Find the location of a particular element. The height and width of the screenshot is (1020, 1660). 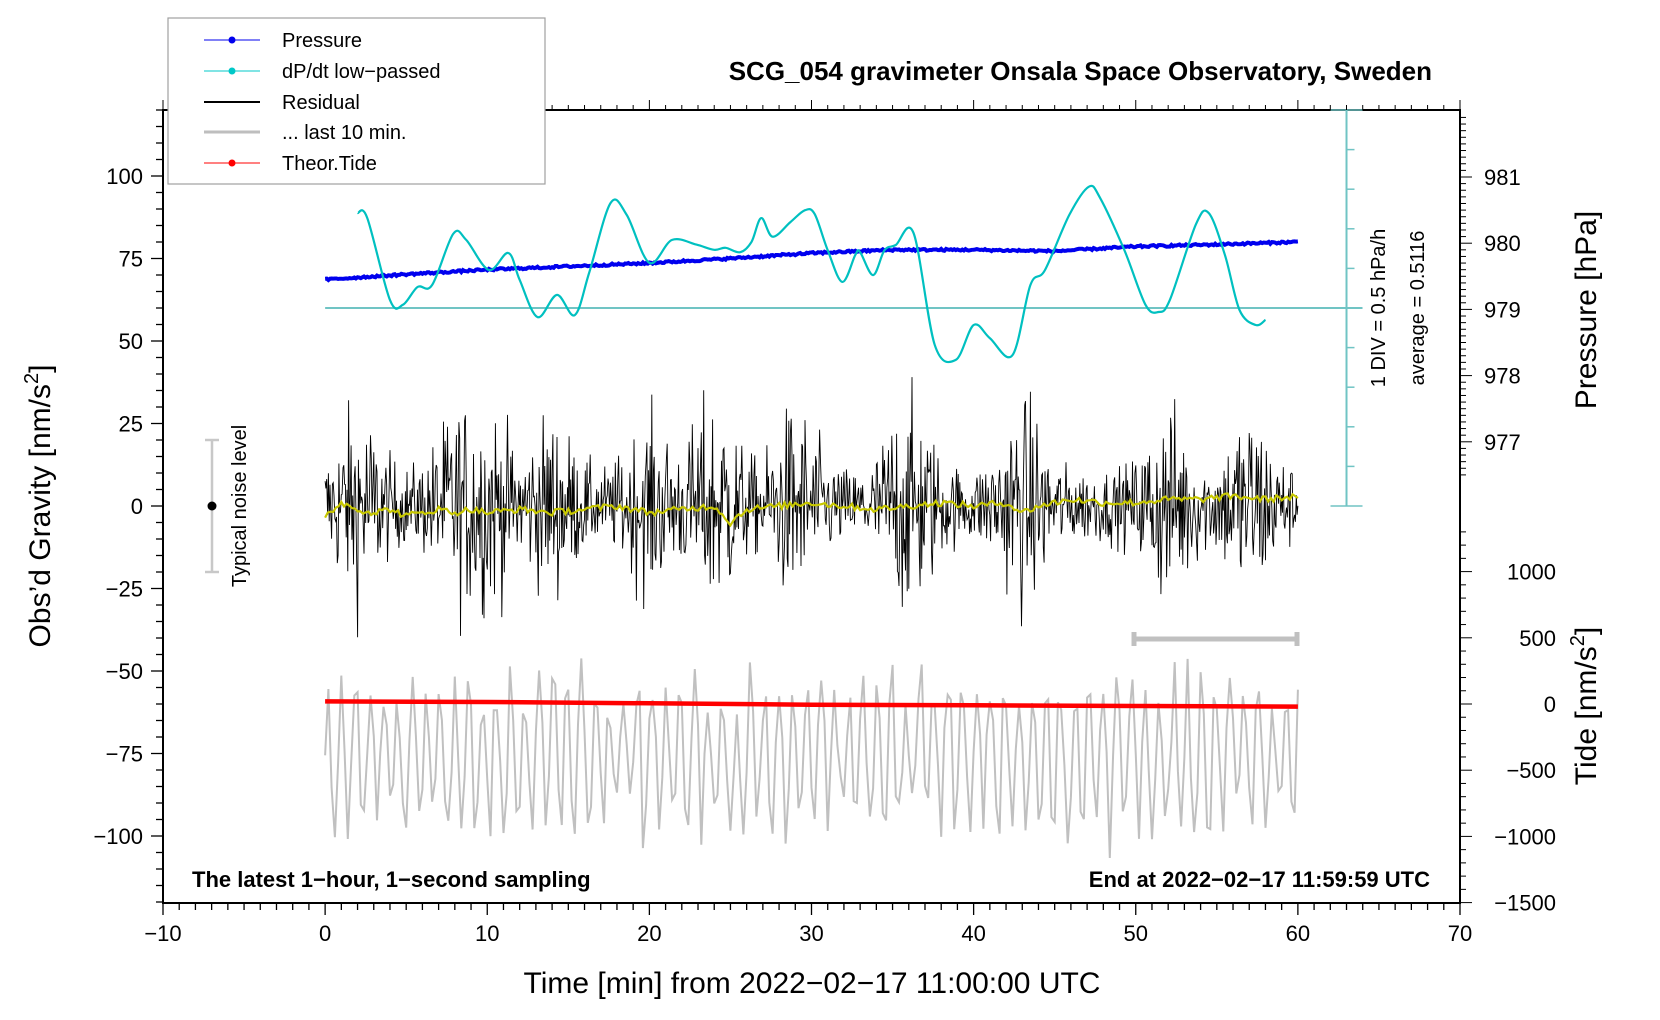

y-left-tick-label: 0 is located at coordinates (137, 506).